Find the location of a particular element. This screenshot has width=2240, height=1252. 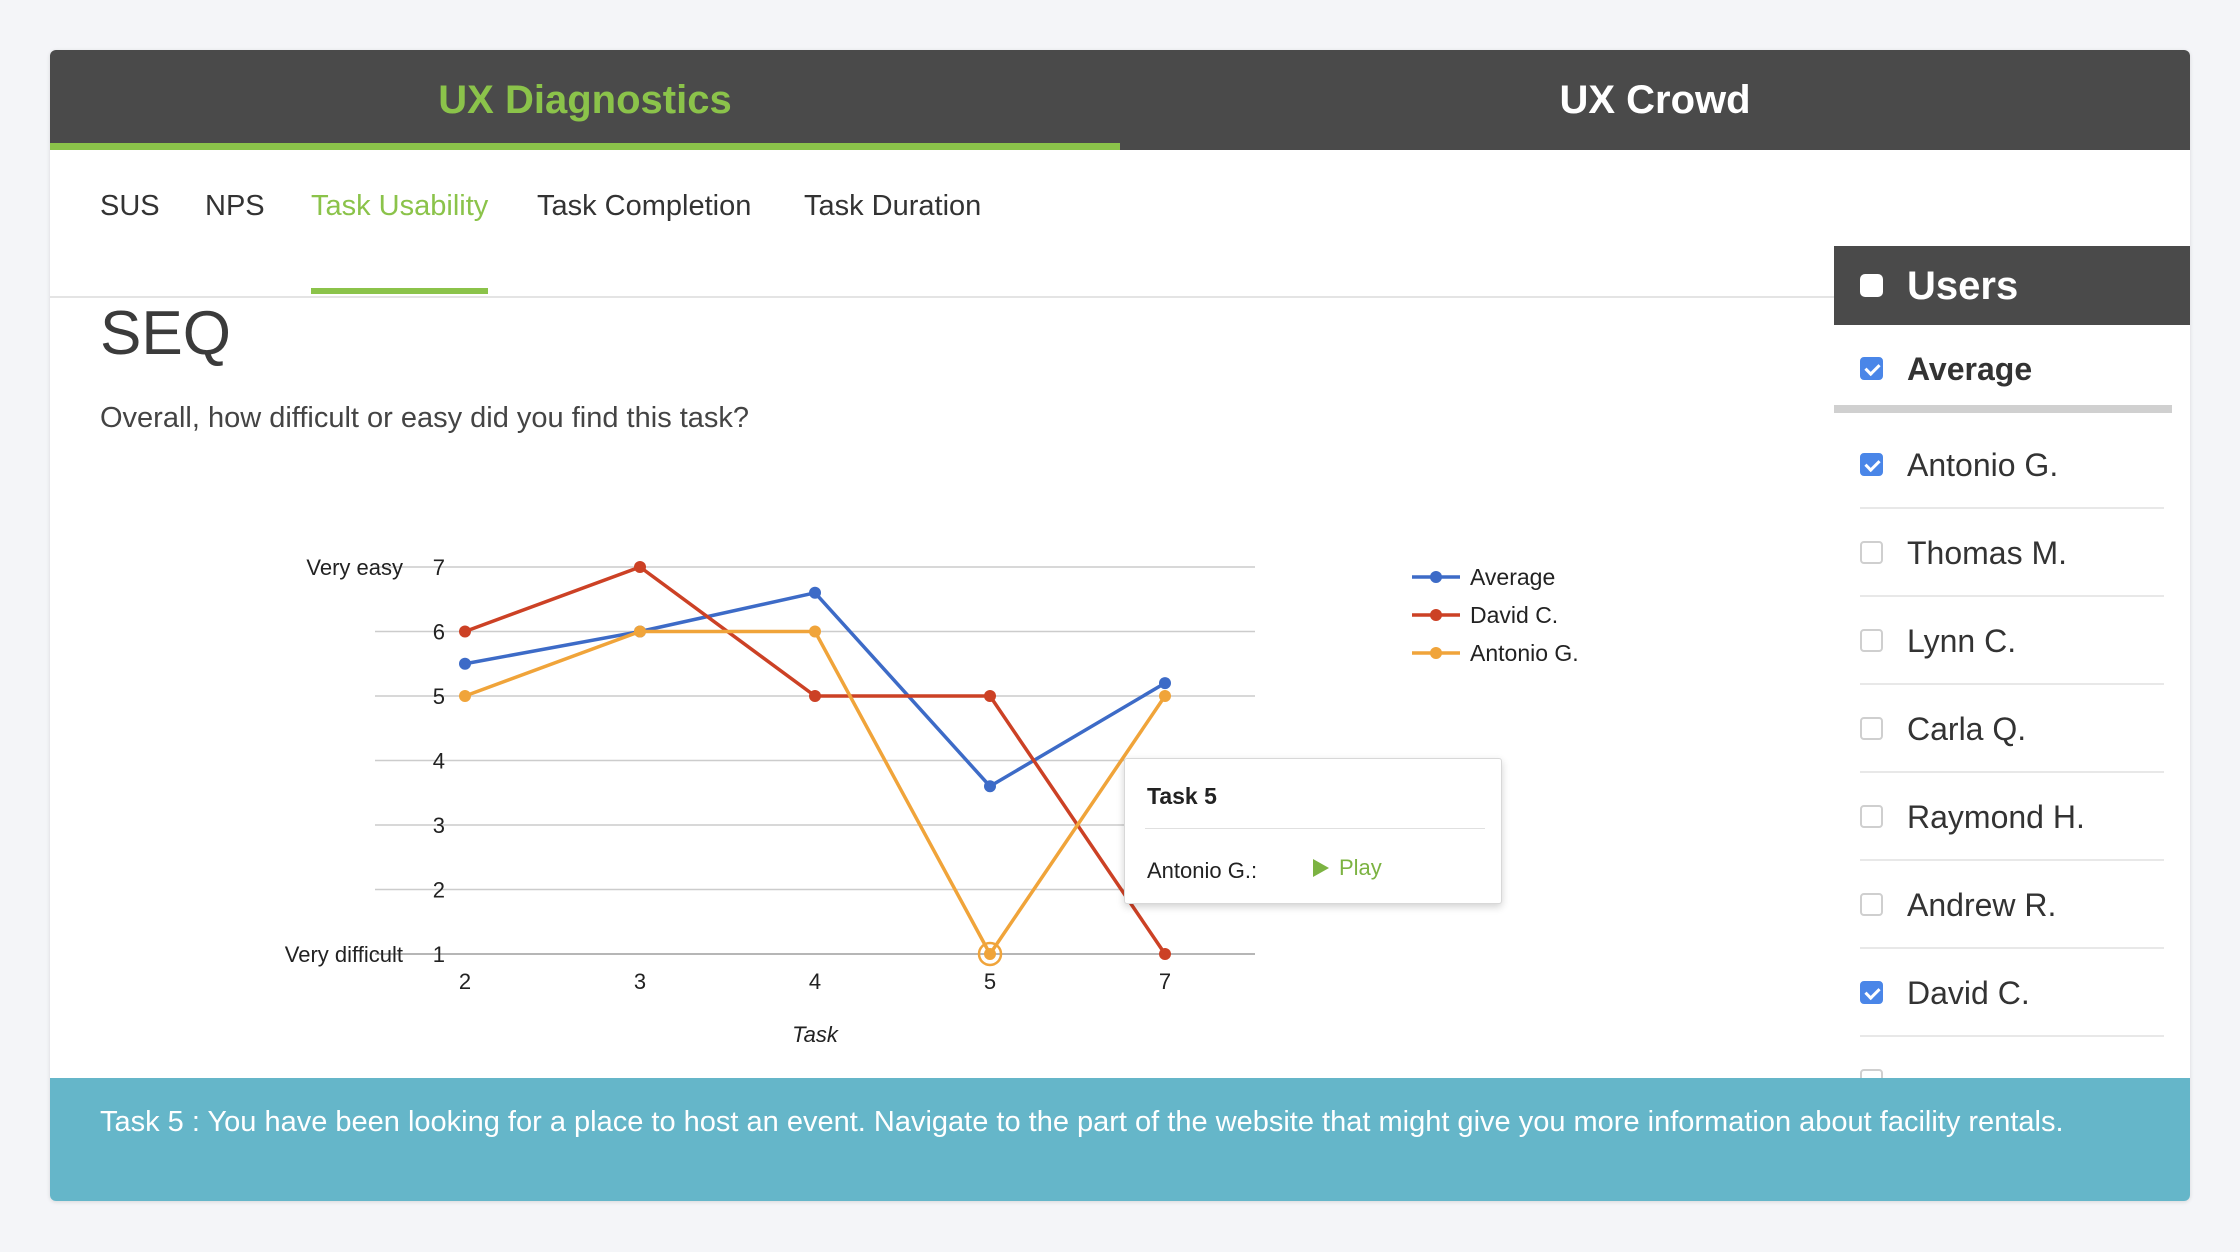

tooltip-user-label: Antonio G.: is located at coordinates (1202, 870).